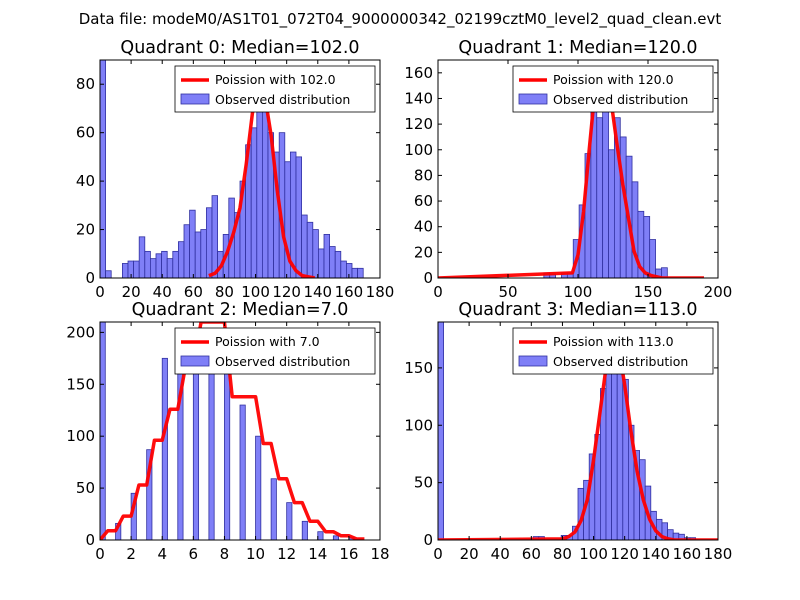  I want to click on quadrant-2-x-tick-label: 18, so click(379, 554).